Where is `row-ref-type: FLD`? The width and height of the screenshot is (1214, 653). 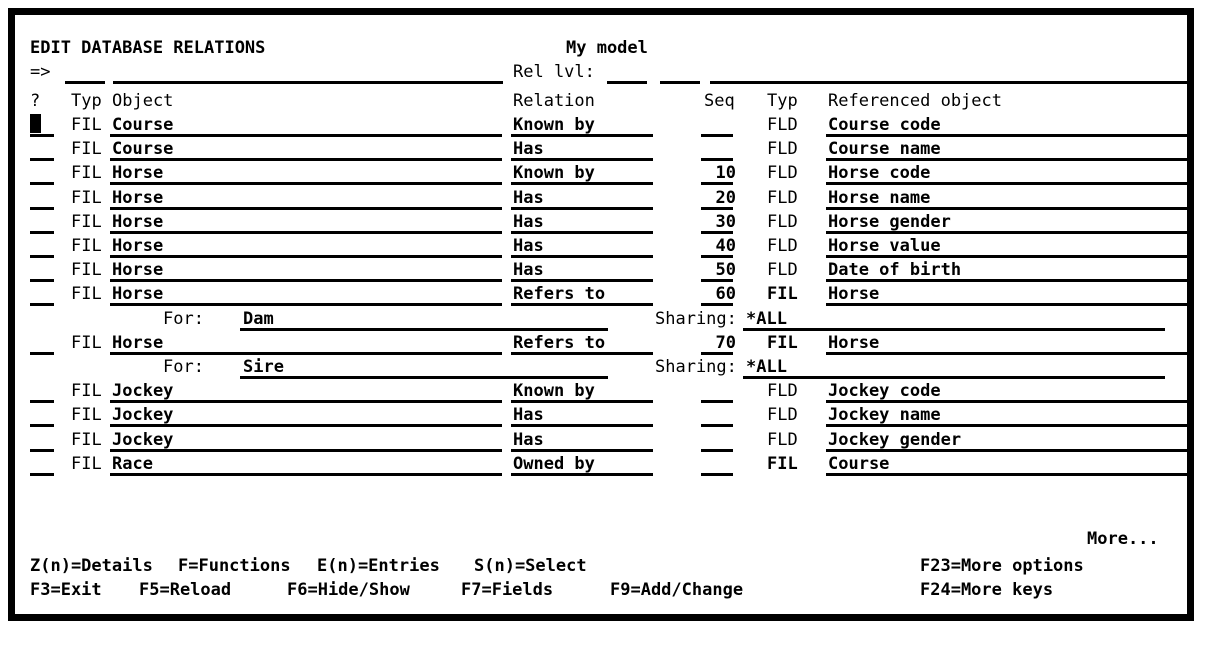 row-ref-type: FLD is located at coordinates (782, 270).